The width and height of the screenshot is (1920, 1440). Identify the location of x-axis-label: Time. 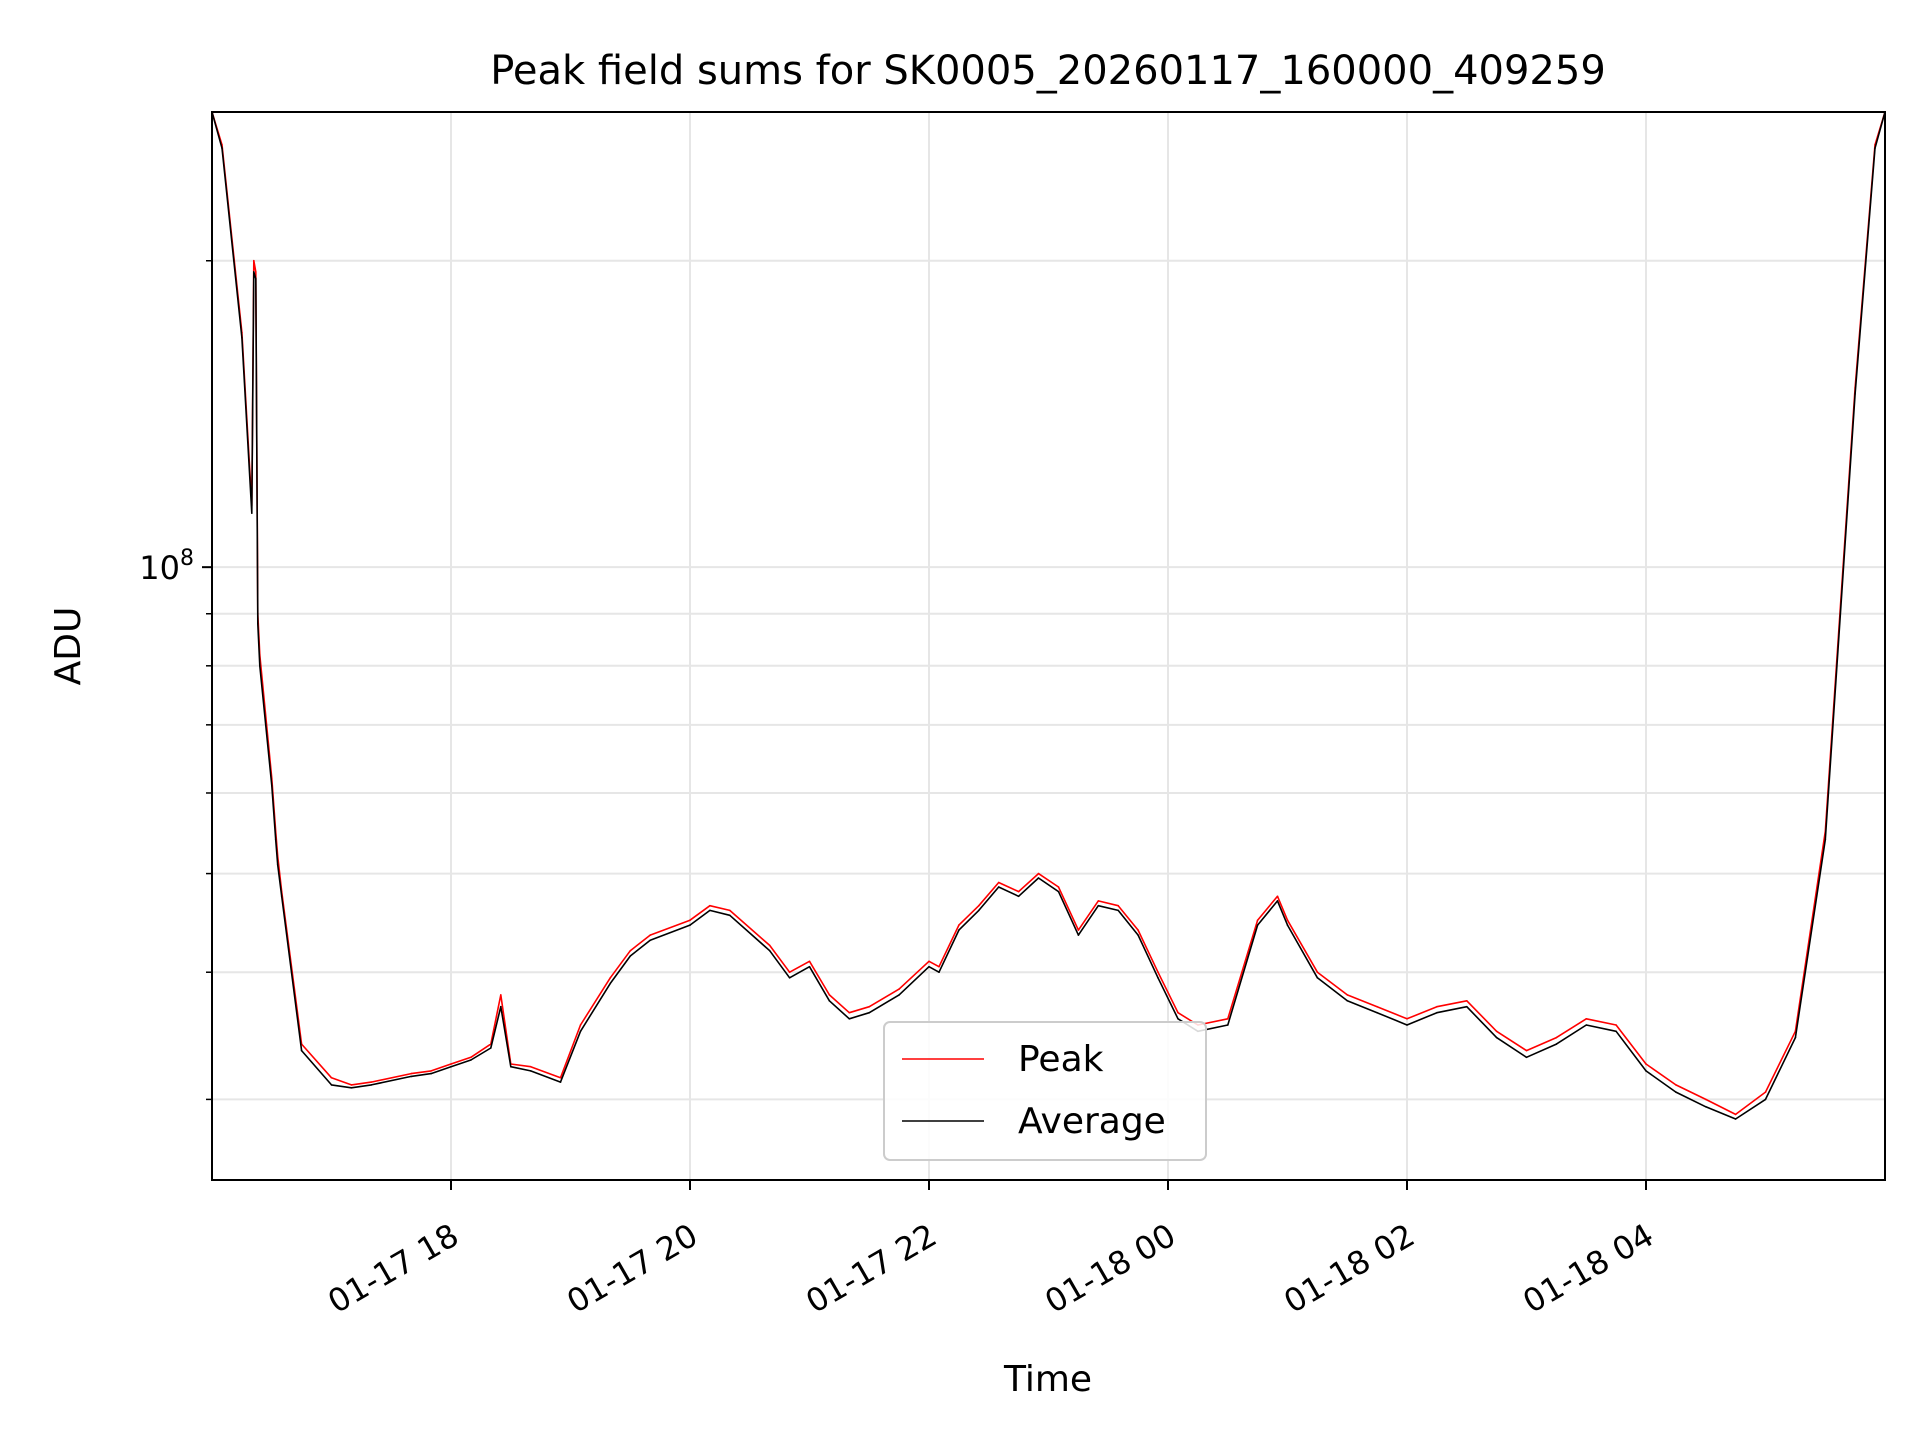
(1047, 1379).